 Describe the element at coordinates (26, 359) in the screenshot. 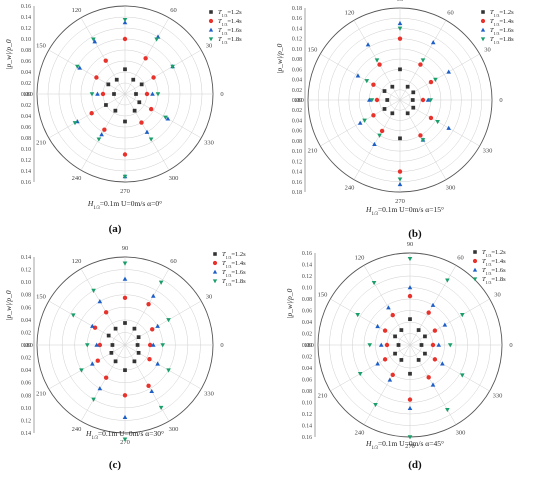

I see `radial-tick-label: 0.02` at that location.